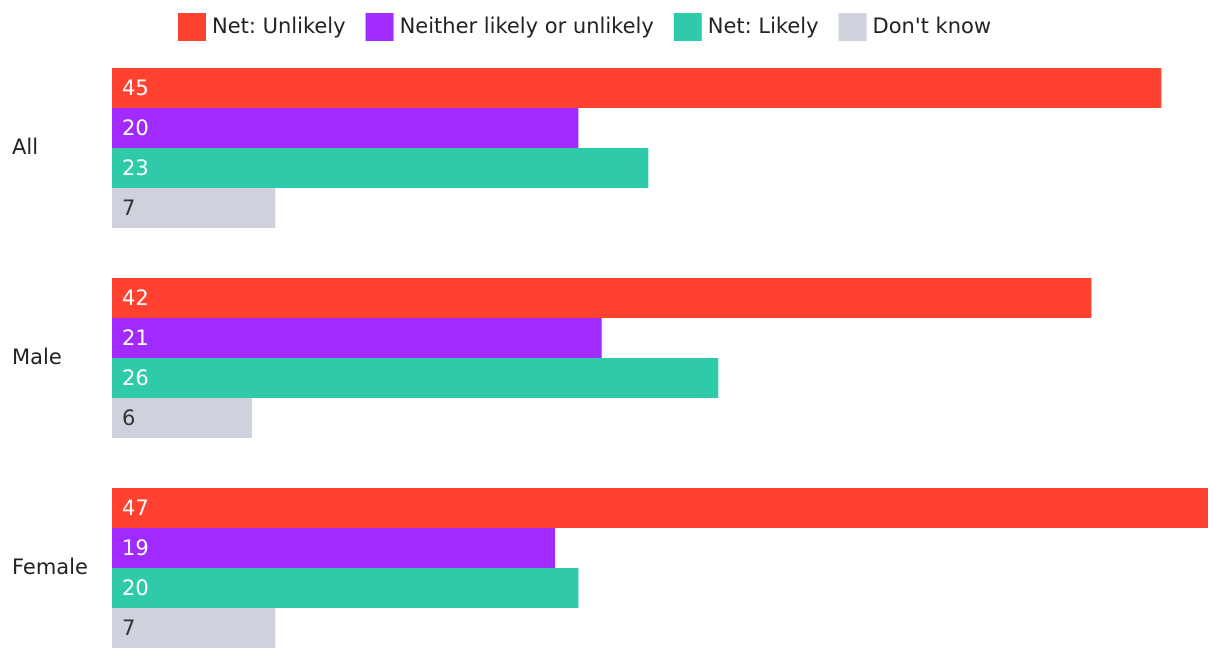 This screenshot has height=660, width=1220. What do you see at coordinates (135, 168) in the screenshot?
I see `data-label: 23` at bounding box center [135, 168].